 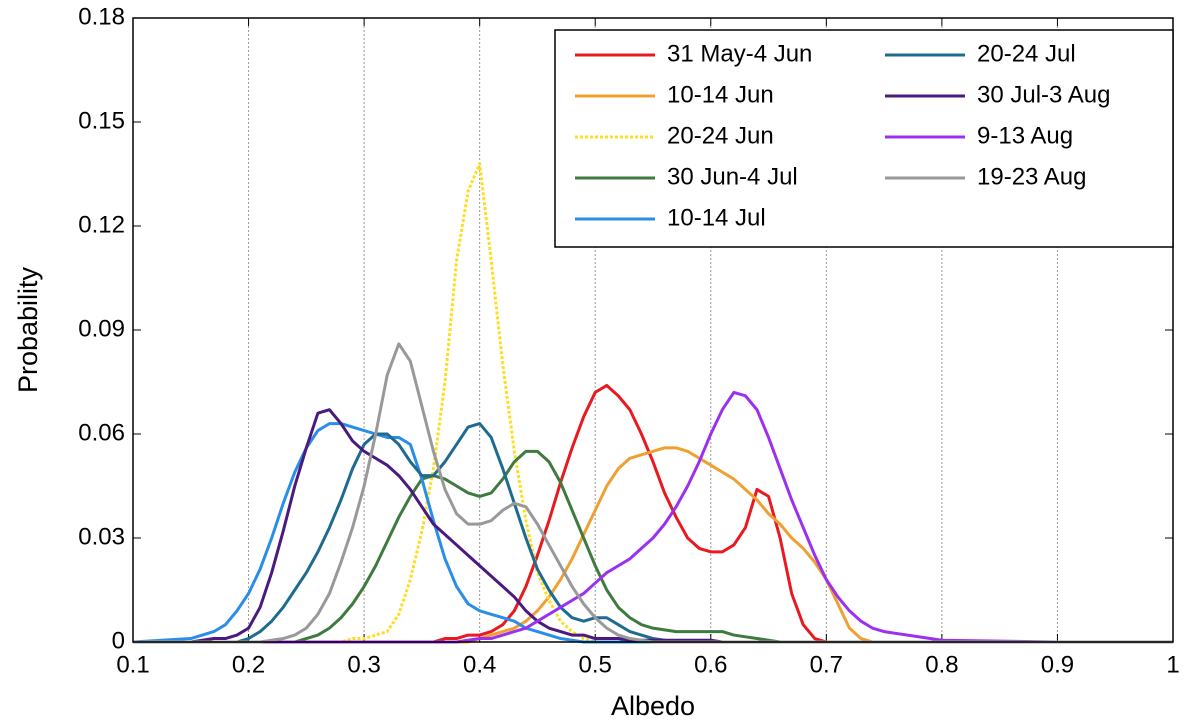 I want to click on y-tick-label: 0.03, so click(x=101, y=536).